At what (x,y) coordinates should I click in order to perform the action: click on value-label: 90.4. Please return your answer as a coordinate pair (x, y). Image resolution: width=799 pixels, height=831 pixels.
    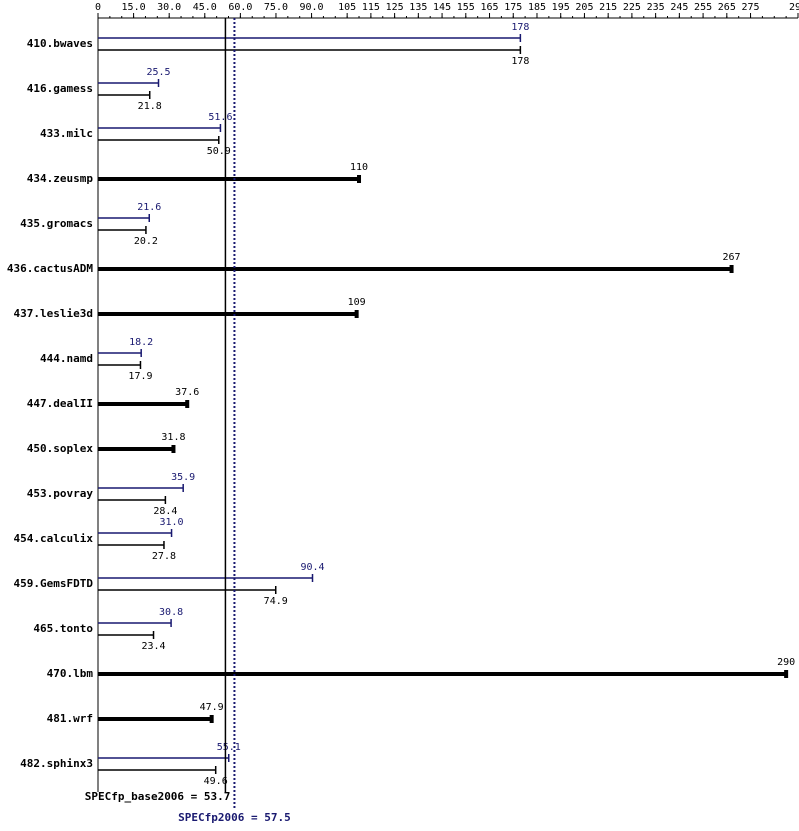
    Looking at the image, I should click on (312, 567).